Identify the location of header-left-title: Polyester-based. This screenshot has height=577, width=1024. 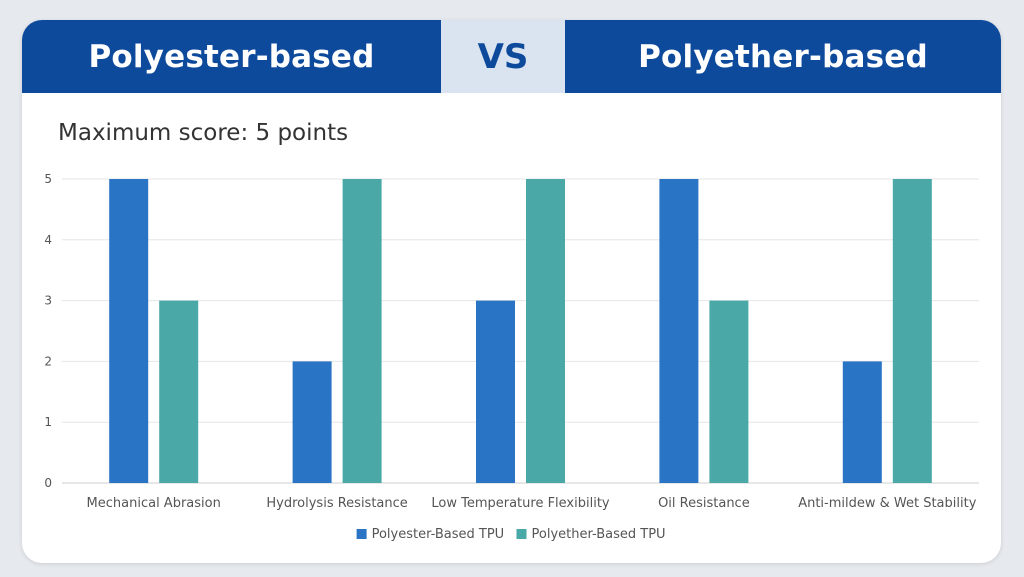
(231, 56).